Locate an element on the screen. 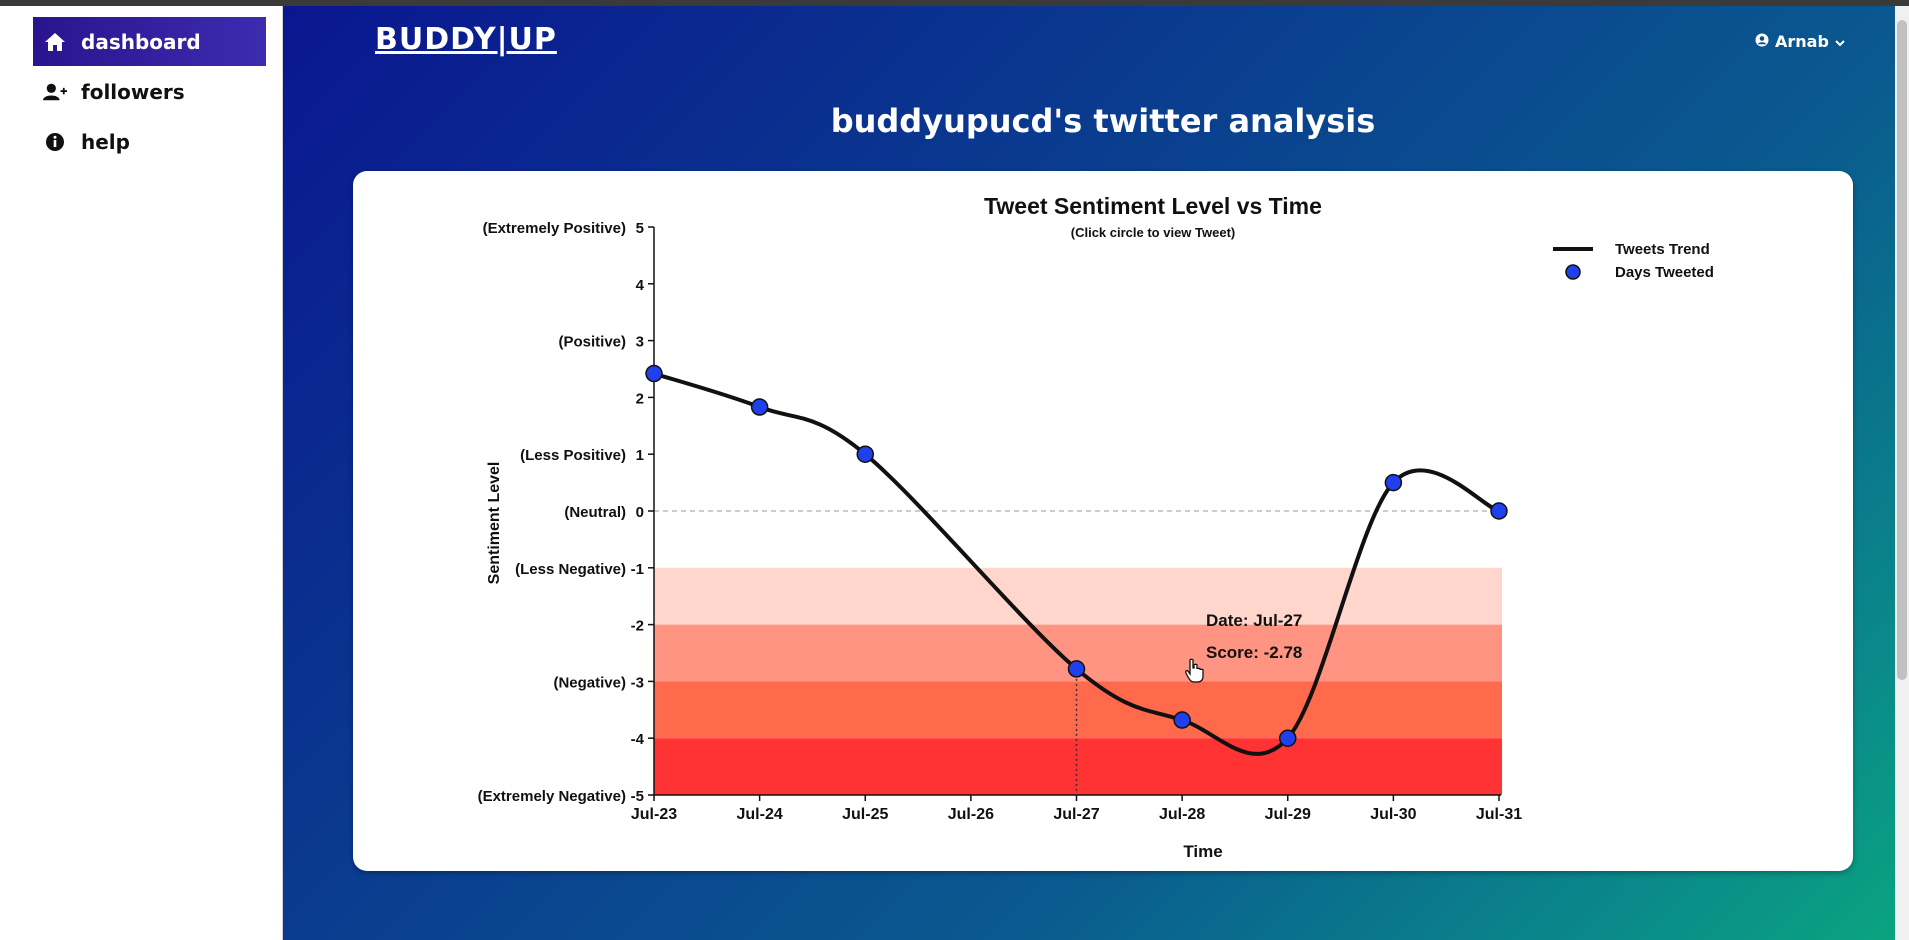 This screenshot has height=940, width=1909. sidebar-item-followers: followers is located at coordinates (149, 91).